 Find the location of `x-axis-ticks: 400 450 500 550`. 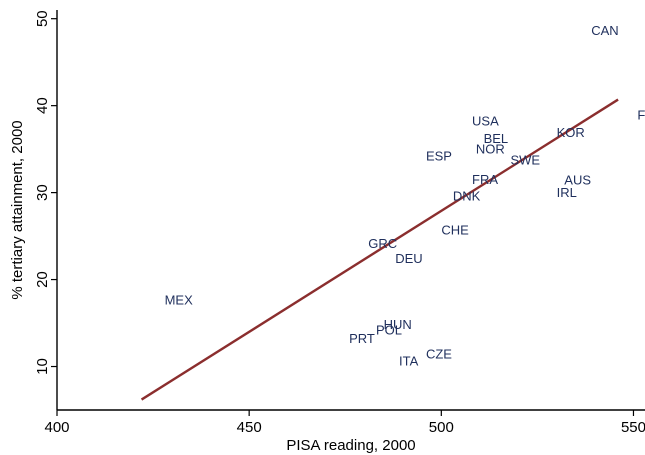

x-axis-ticks: 400 450 500 550 is located at coordinates (344, 423).